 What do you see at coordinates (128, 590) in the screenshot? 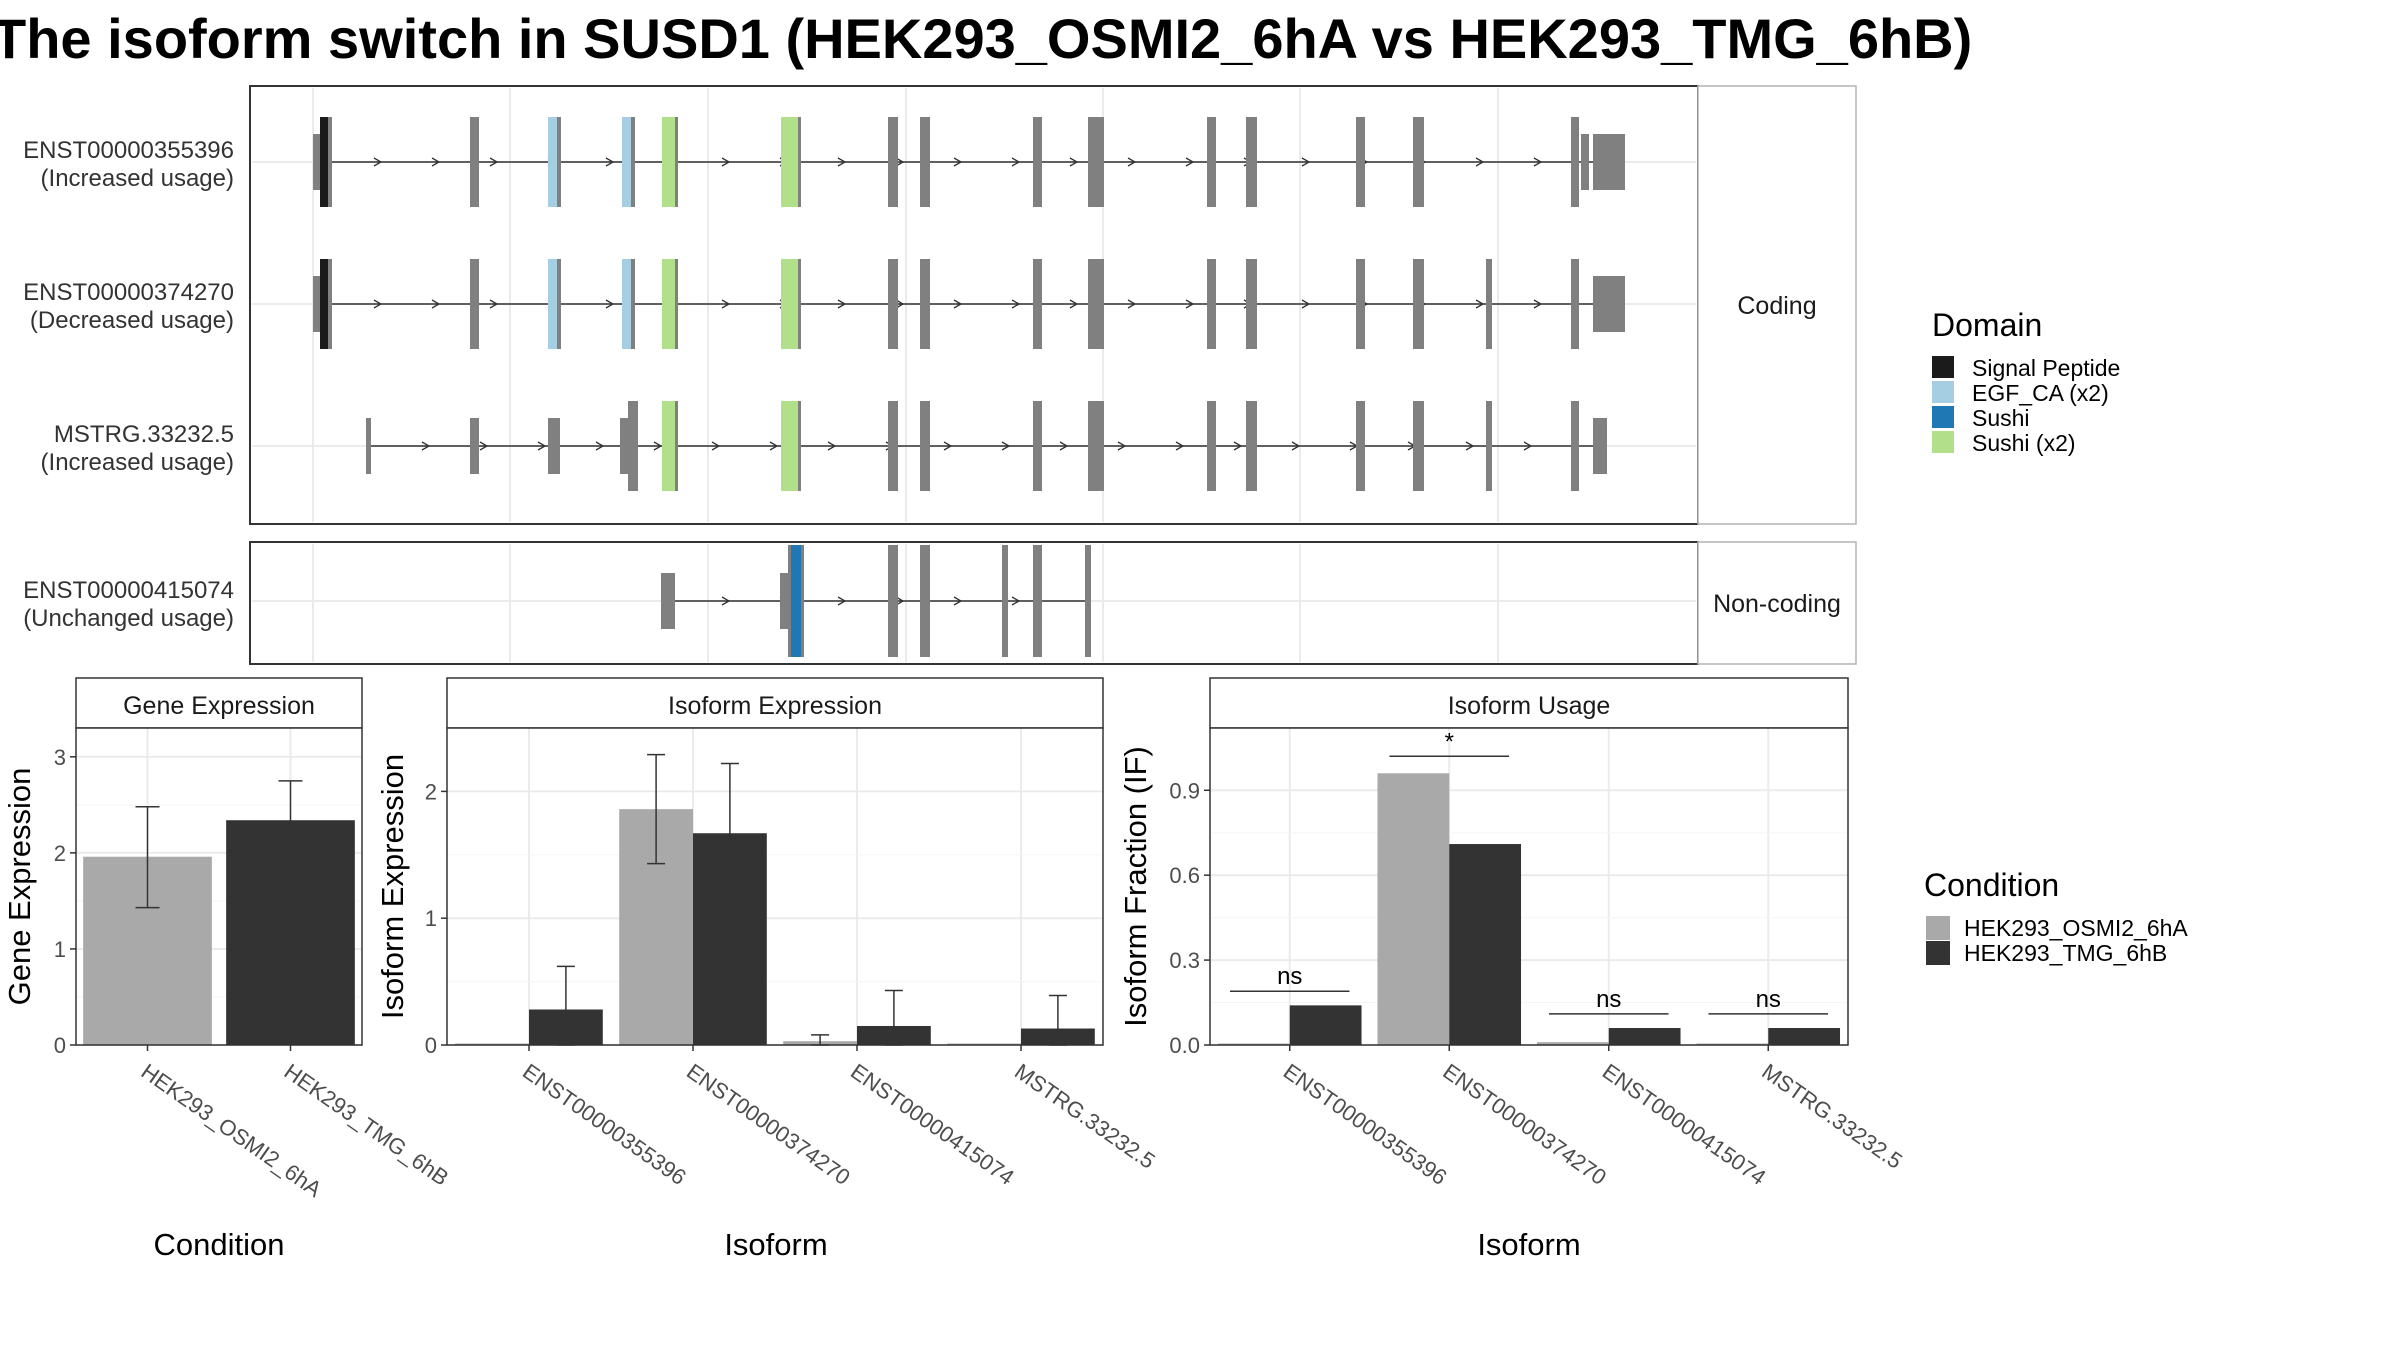
I see `transcript-id: ENST00000415074` at bounding box center [128, 590].